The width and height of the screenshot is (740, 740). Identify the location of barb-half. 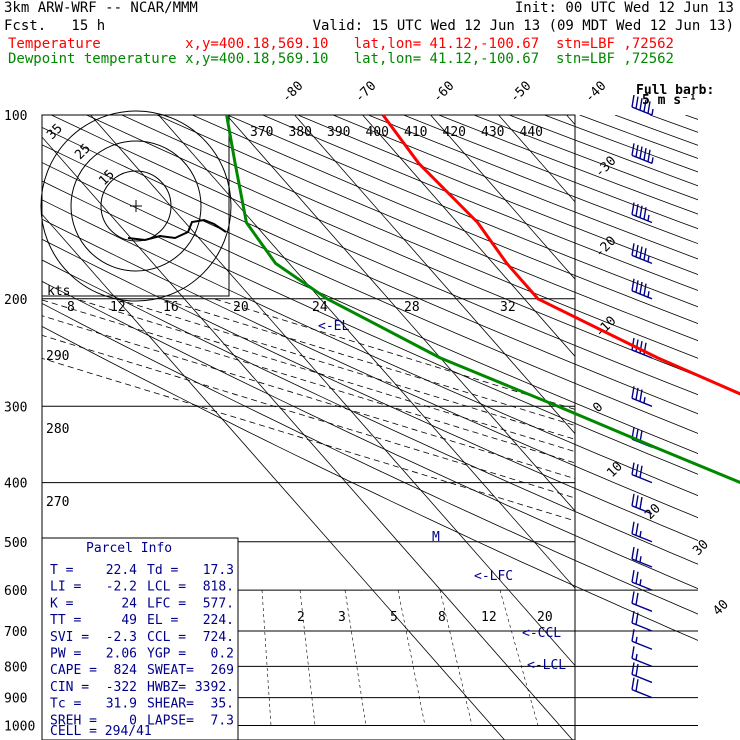
(640, 582).